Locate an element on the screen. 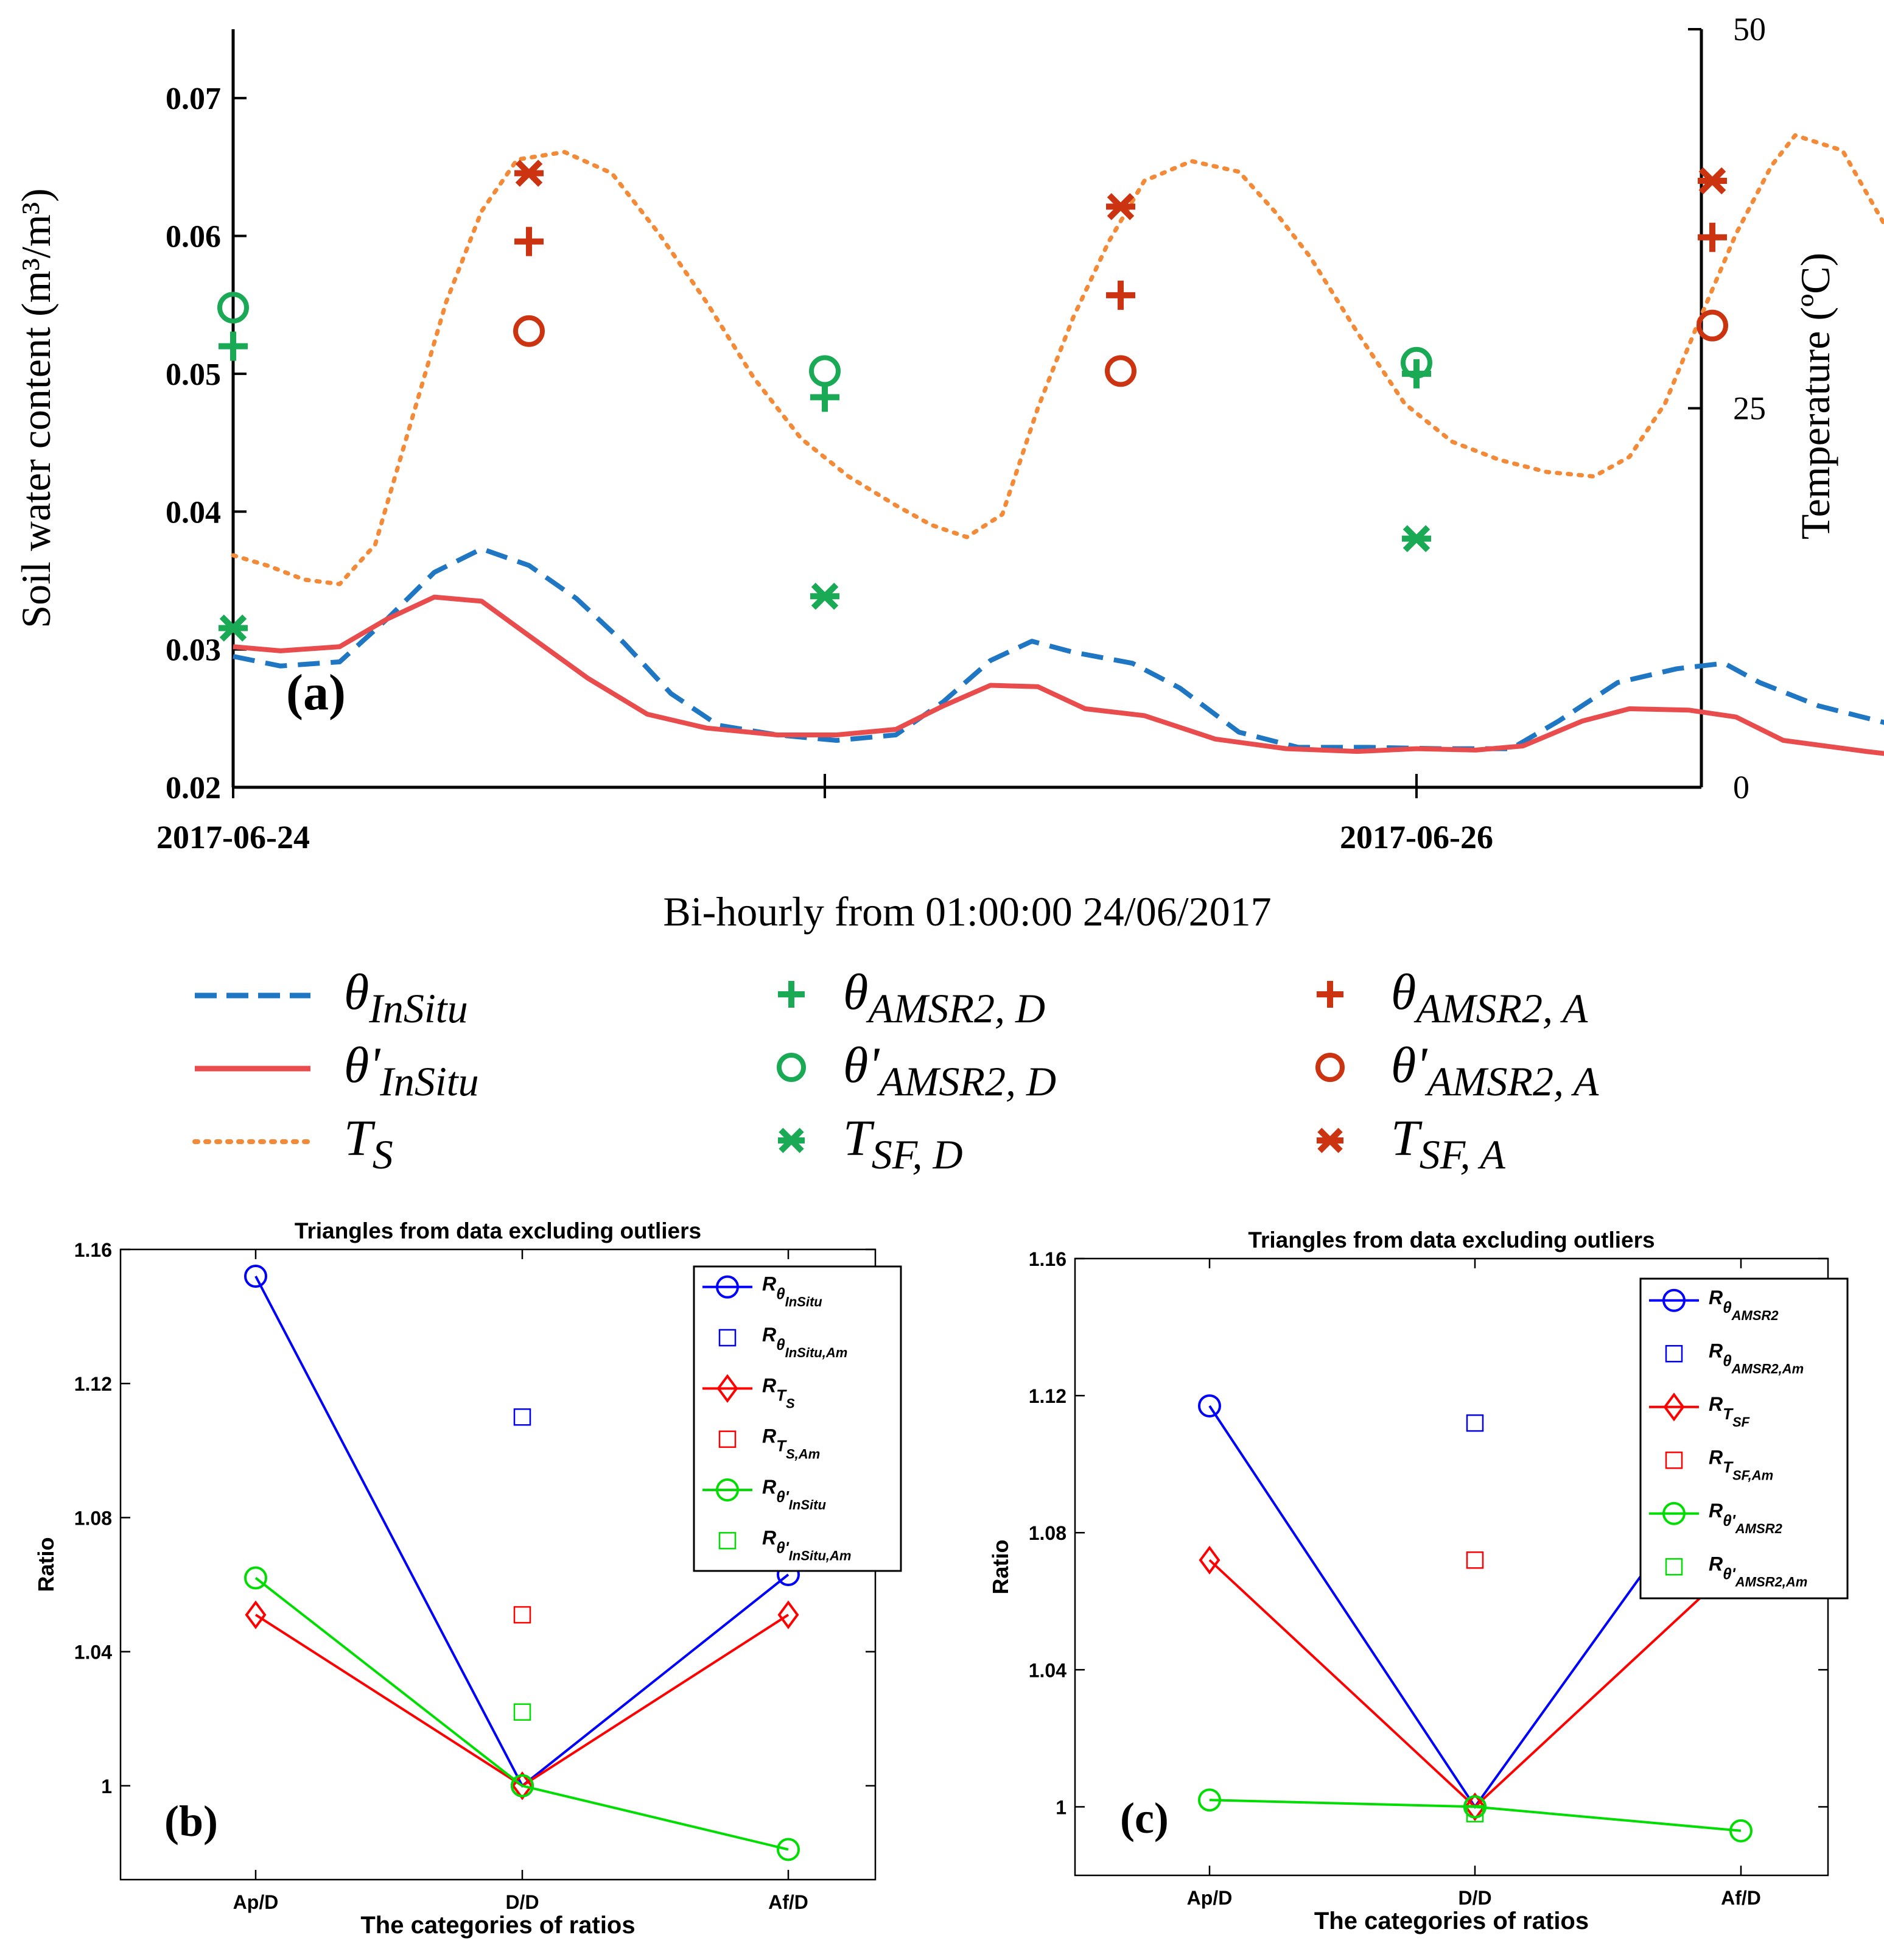  y-axis-label: Ratio is located at coordinates (45, 1565).